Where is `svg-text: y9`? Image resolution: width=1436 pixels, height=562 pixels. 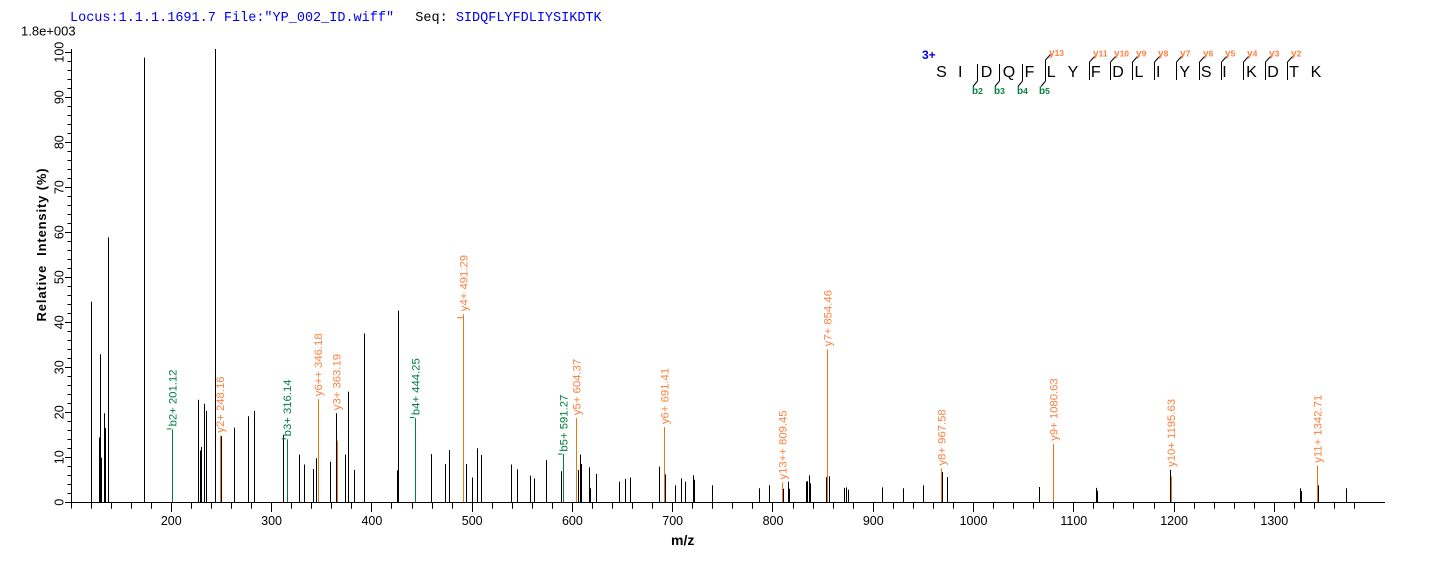
svg-text: y9 is located at coordinates (1141, 54).